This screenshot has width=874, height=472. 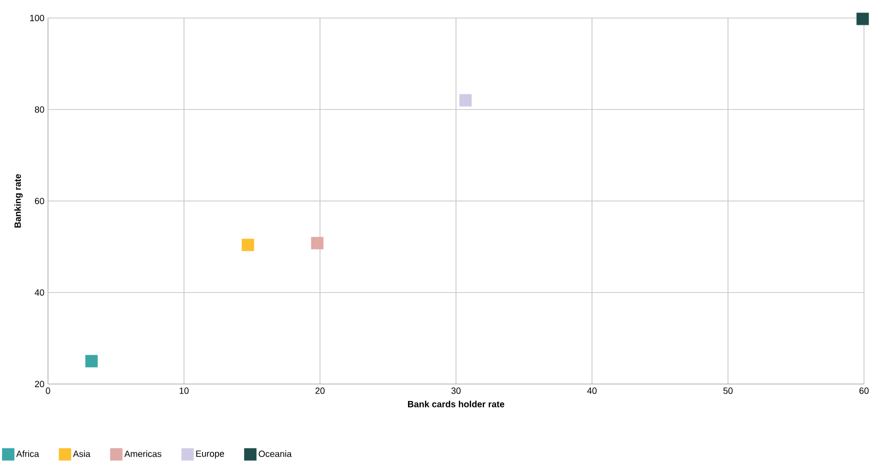 What do you see at coordinates (18, 201) in the screenshot?
I see `y-axis-title: Banking rate` at bounding box center [18, 201].